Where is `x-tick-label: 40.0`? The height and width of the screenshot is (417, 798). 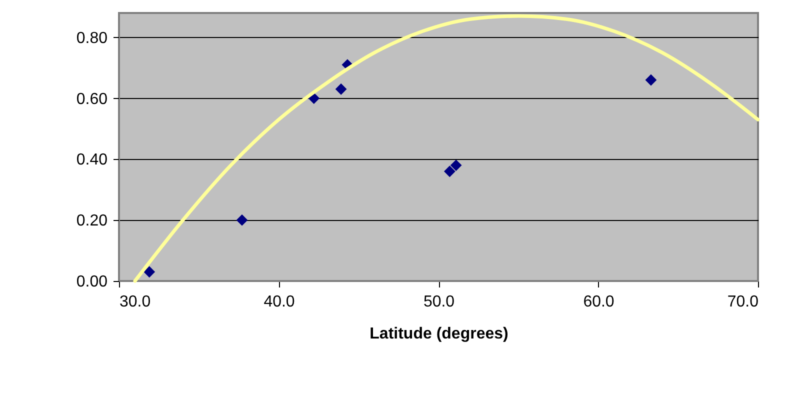 x-tick-label: 40.0 is located at coordinates (279, 302).